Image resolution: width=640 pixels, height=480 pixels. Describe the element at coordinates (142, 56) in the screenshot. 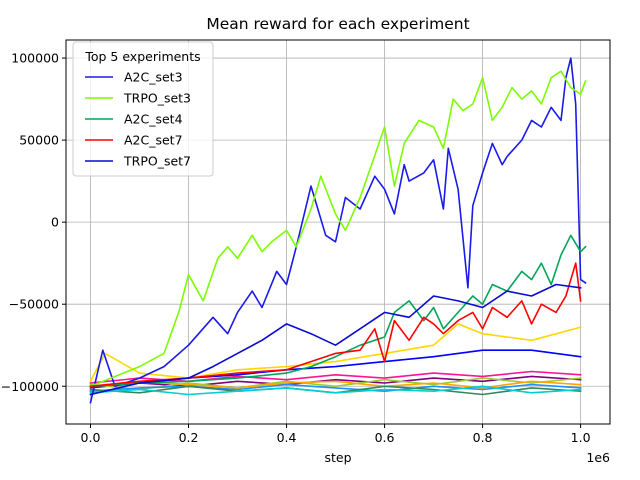

I see `legend-title: Top 5 experiments` at that location.